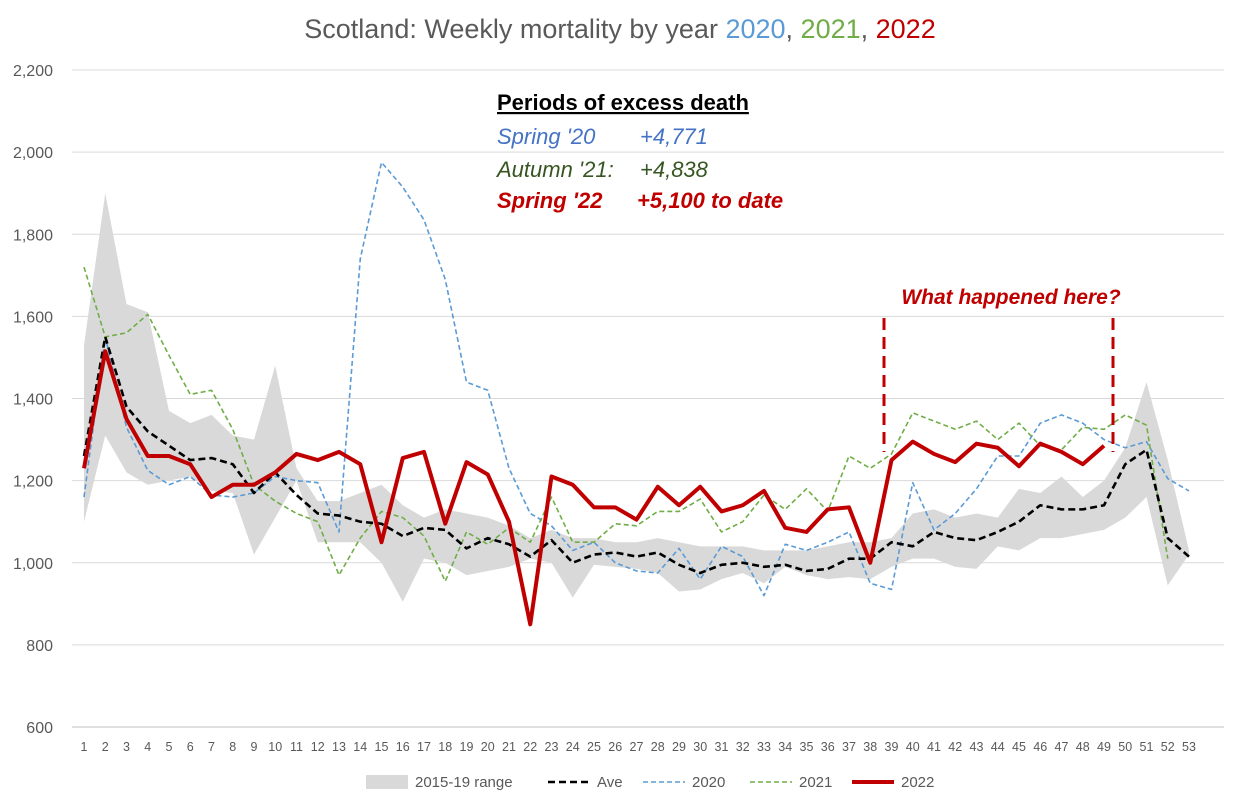 The height and width of the screenshot is (805, 1241). What do you see at coordinates (232, 747) in the screenshot?
I see `x-tick-label: 8` at bounding box center [232, 747].